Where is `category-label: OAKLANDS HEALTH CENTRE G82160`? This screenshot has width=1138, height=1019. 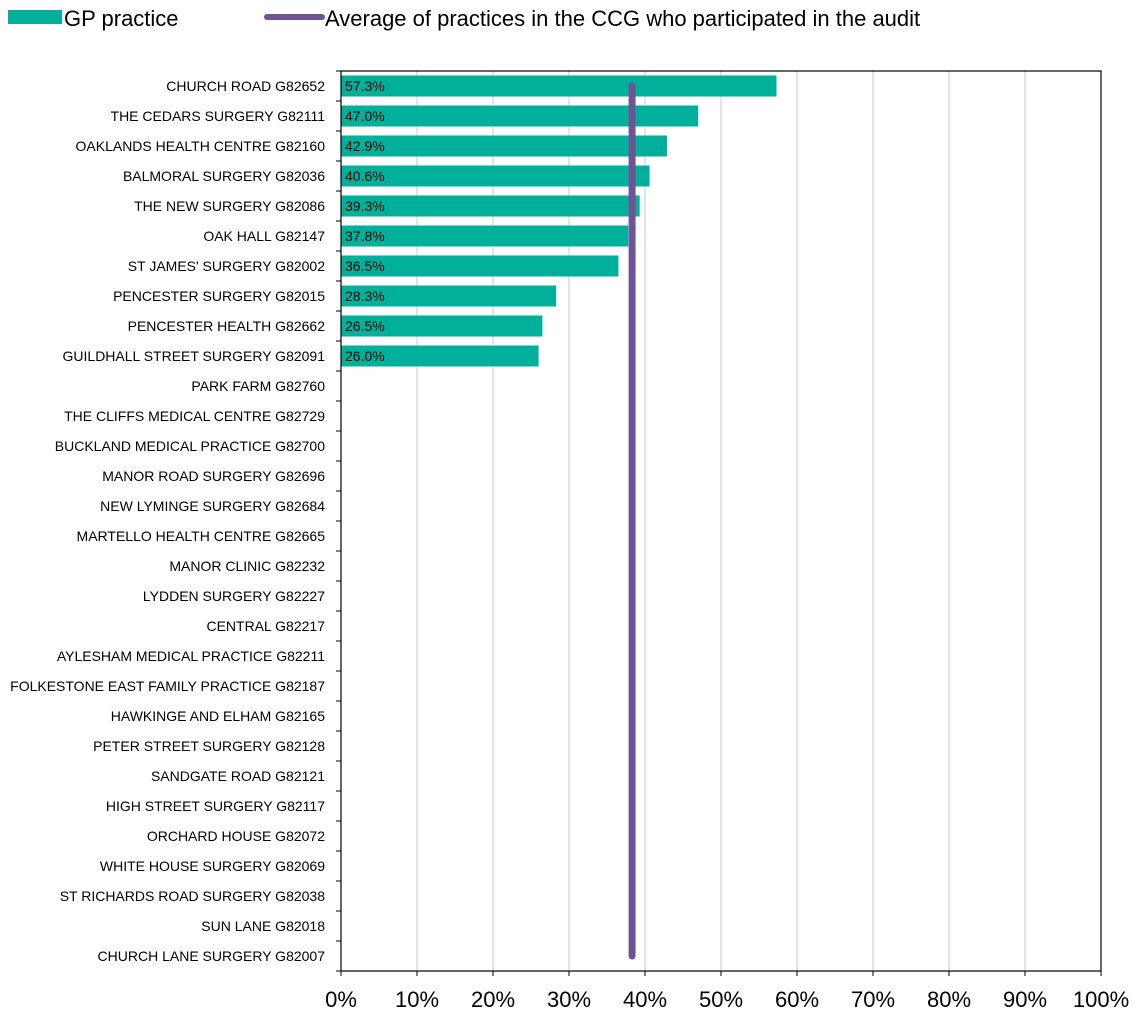 category-label: OAKLANDS HEALTH CENTRE G82160 is located at coordinates (201, 146).